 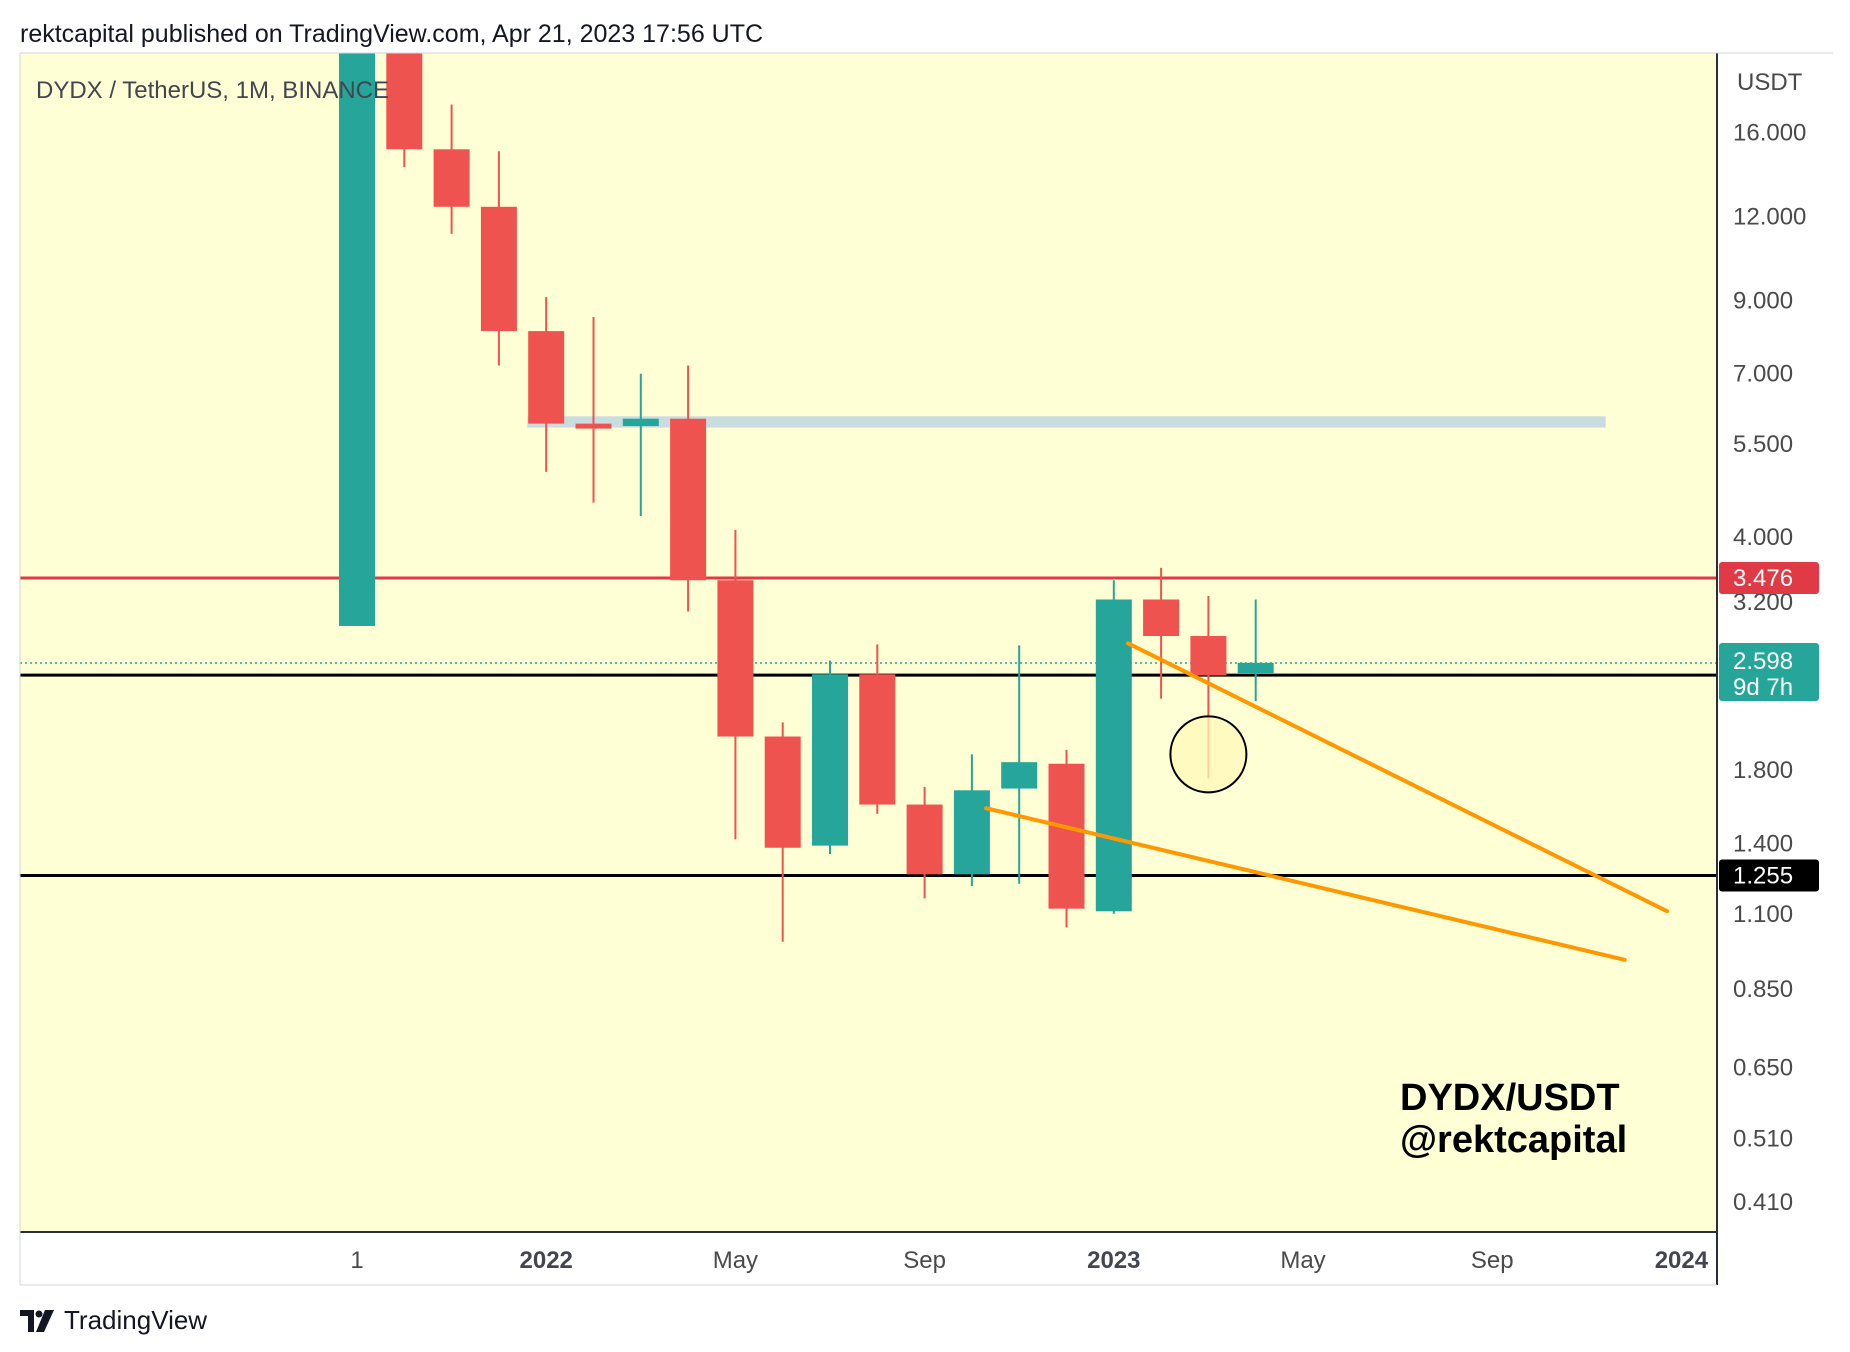 What do you see at coordinates (212, 90) in the screenshot?
I see `symbol-label: DYDX / TetherUS, 1M, BINANCE` at bounding box center [212, 90].